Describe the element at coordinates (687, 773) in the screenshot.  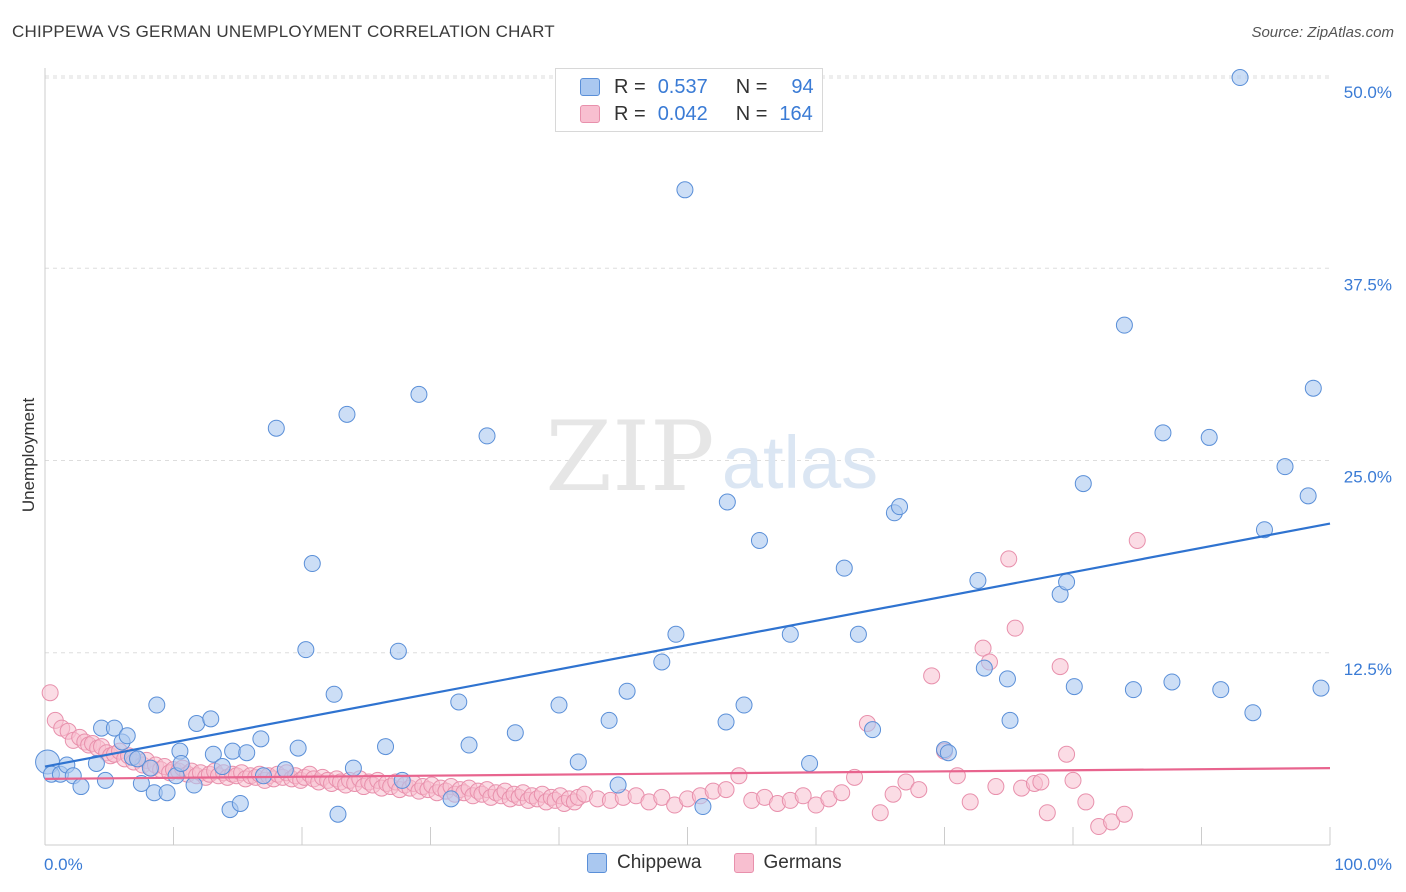
I see `germans-trend-line` at that location.